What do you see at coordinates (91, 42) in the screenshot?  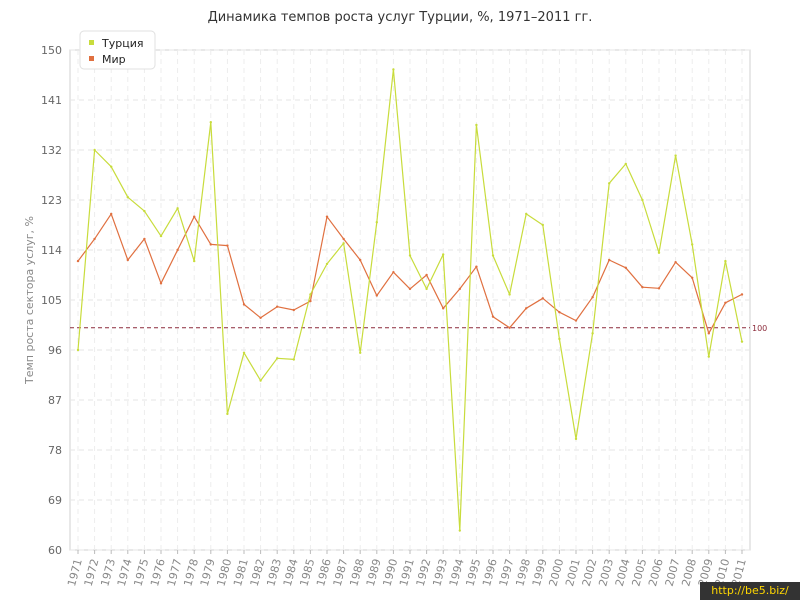 I see `legend-swatch-turkey` at bounding box center [91, 42].